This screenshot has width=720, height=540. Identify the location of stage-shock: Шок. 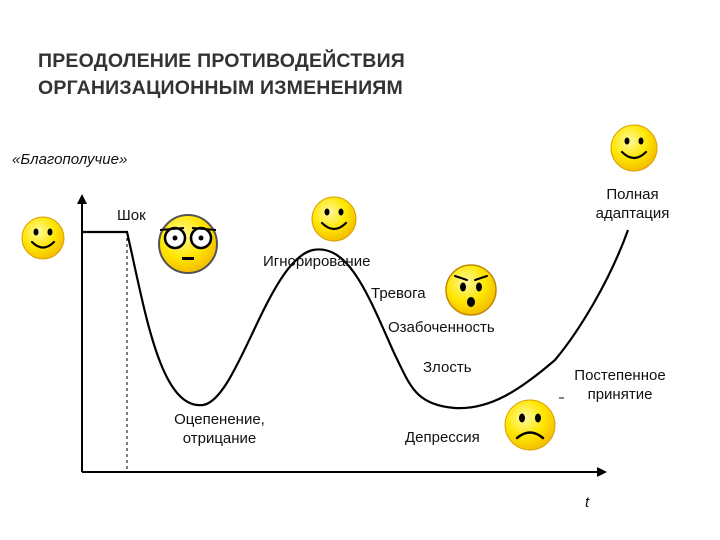
(131, 215).